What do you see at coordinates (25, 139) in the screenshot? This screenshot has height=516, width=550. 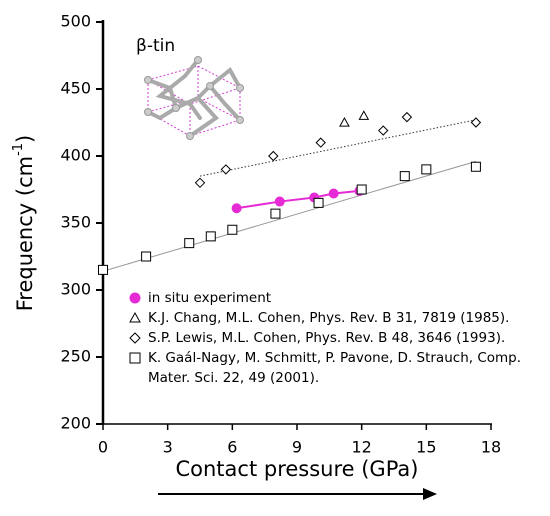 I see `y-label-end: )` at bounding box center [25, 139].